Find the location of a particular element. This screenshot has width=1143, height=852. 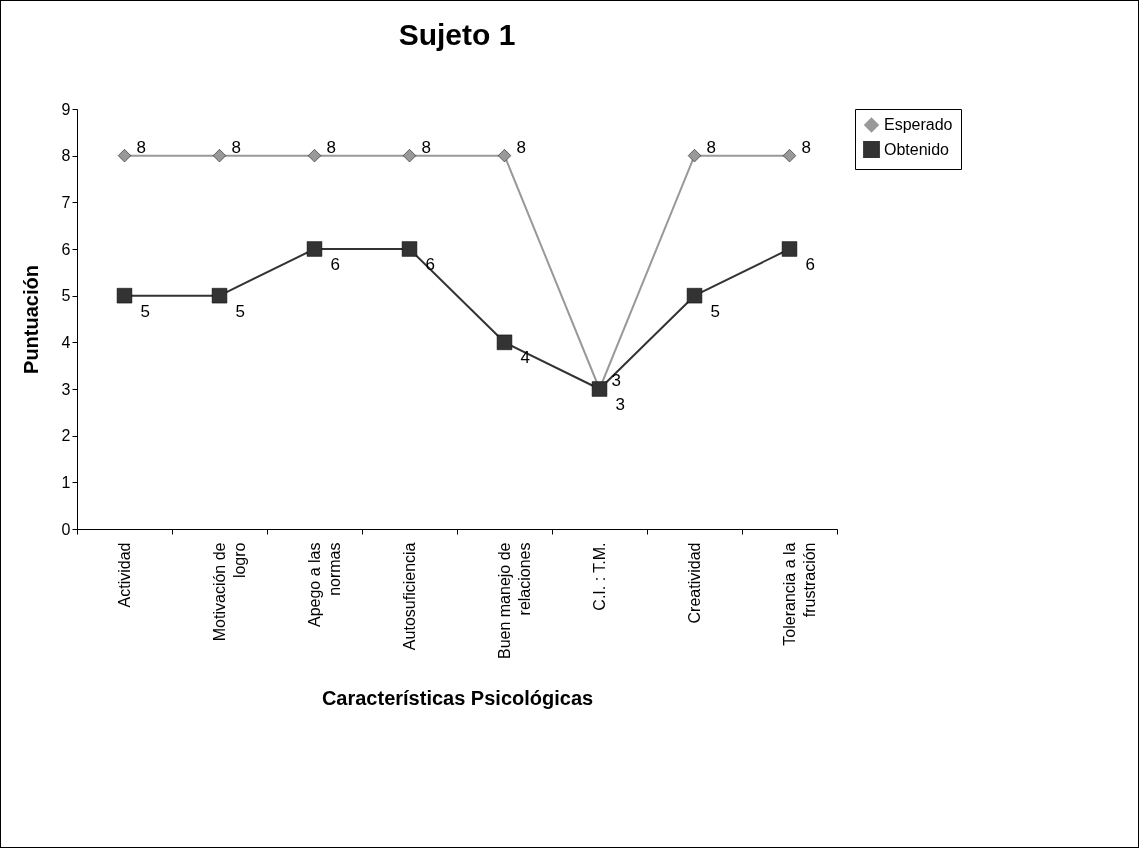

chart-title: Sujeto 1 is located at coordinates (457, 34).